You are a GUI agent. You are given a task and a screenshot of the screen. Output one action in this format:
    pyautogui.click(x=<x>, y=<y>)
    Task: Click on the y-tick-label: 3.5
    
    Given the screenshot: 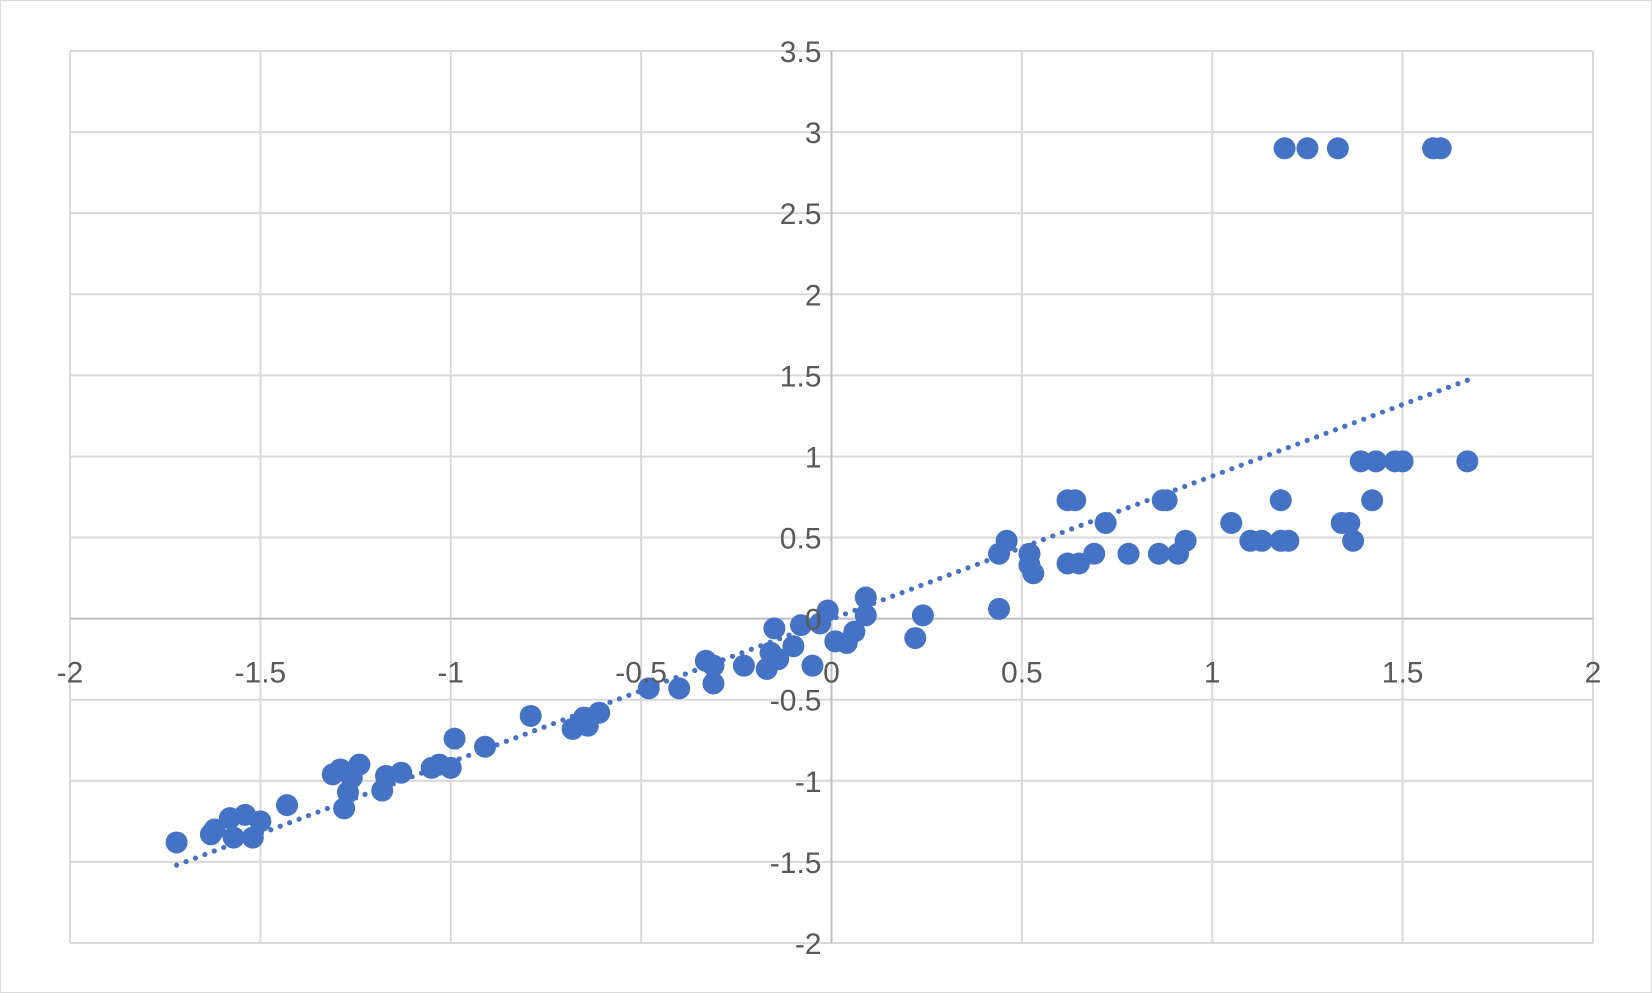 What is the action you would take?
    pyautogui.click(x=801, y=52)
    